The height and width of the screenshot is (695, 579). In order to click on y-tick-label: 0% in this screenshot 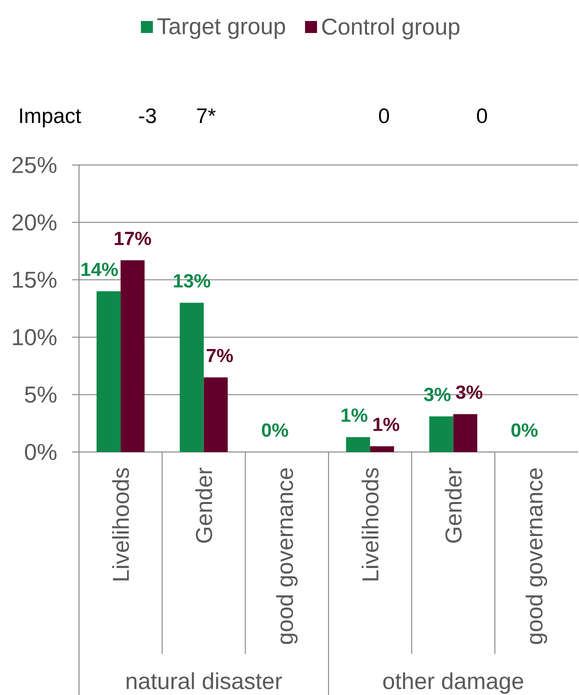, I will do `click(40, 452)`.